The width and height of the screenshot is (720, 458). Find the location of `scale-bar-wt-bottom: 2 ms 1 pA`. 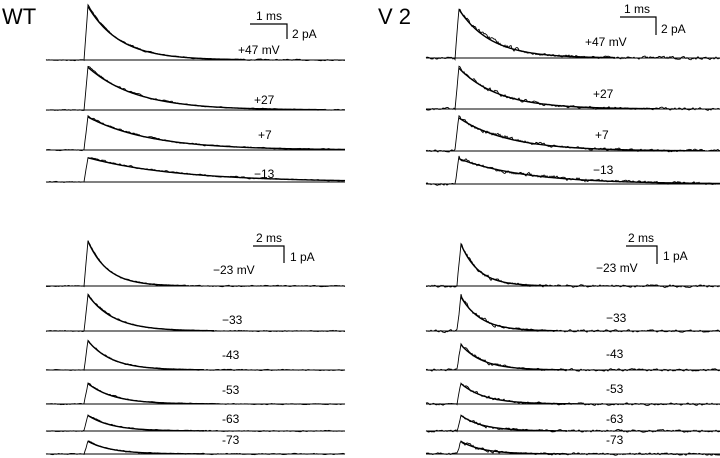

scale-bar-wt-bottom: 2 ms 1 pA is located at coordinates (284, 247).